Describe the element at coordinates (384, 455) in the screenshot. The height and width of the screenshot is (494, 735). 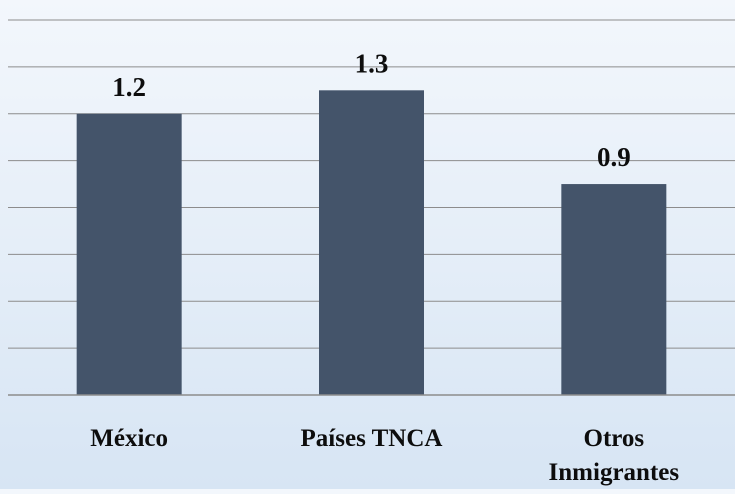
I see `category-labels: México Países TNCA Otros Inmigrantes` at that location.